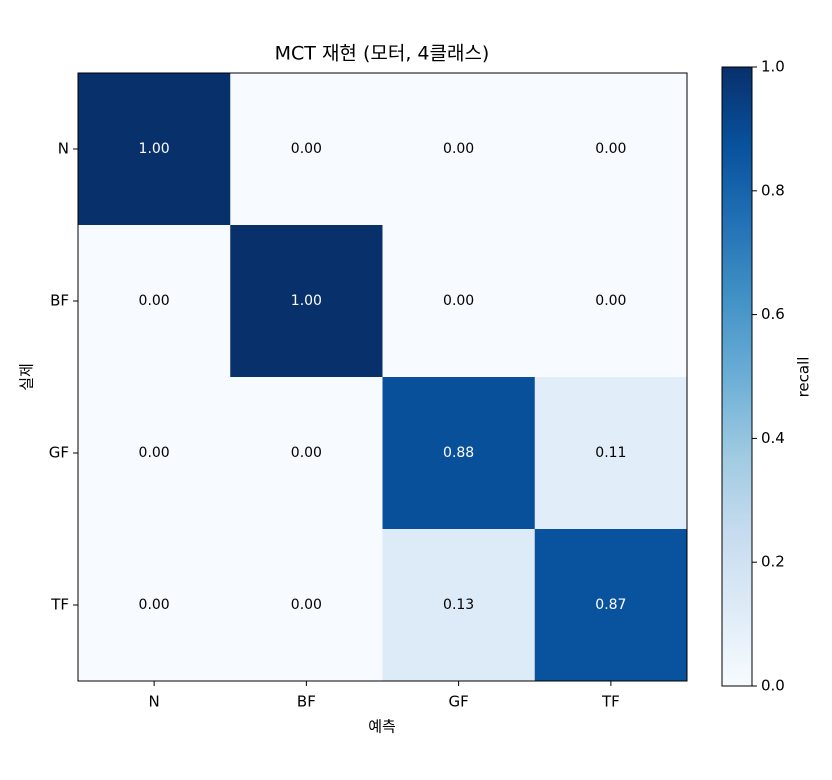 This screenshot has width=832, height=780. Describe the element at coordinates (773, 686) in the screenshot. I see `colorbar-tick-label: 0.0` at that location.